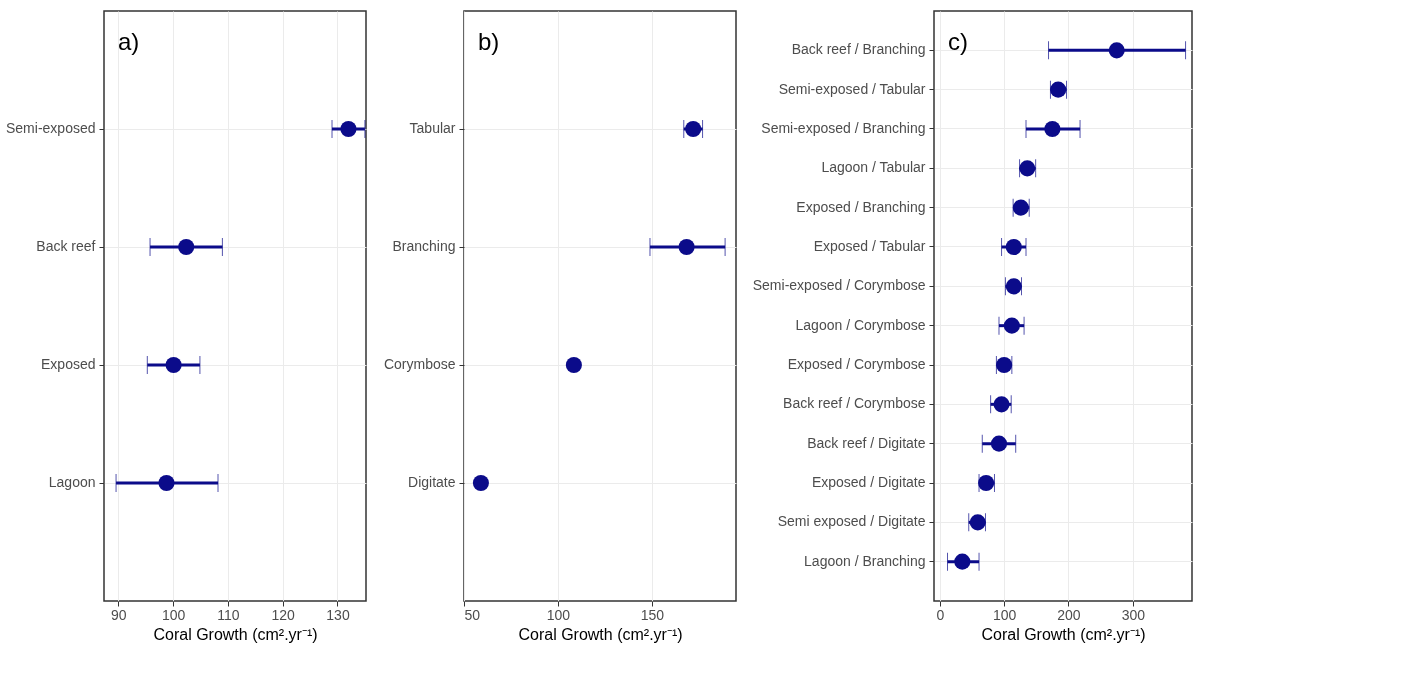 This screenshot has width=1407, height=677. What do you see at coordinates (489, 41) in the screenshot?
I see `text: b)` at bounding box center [489, 41].